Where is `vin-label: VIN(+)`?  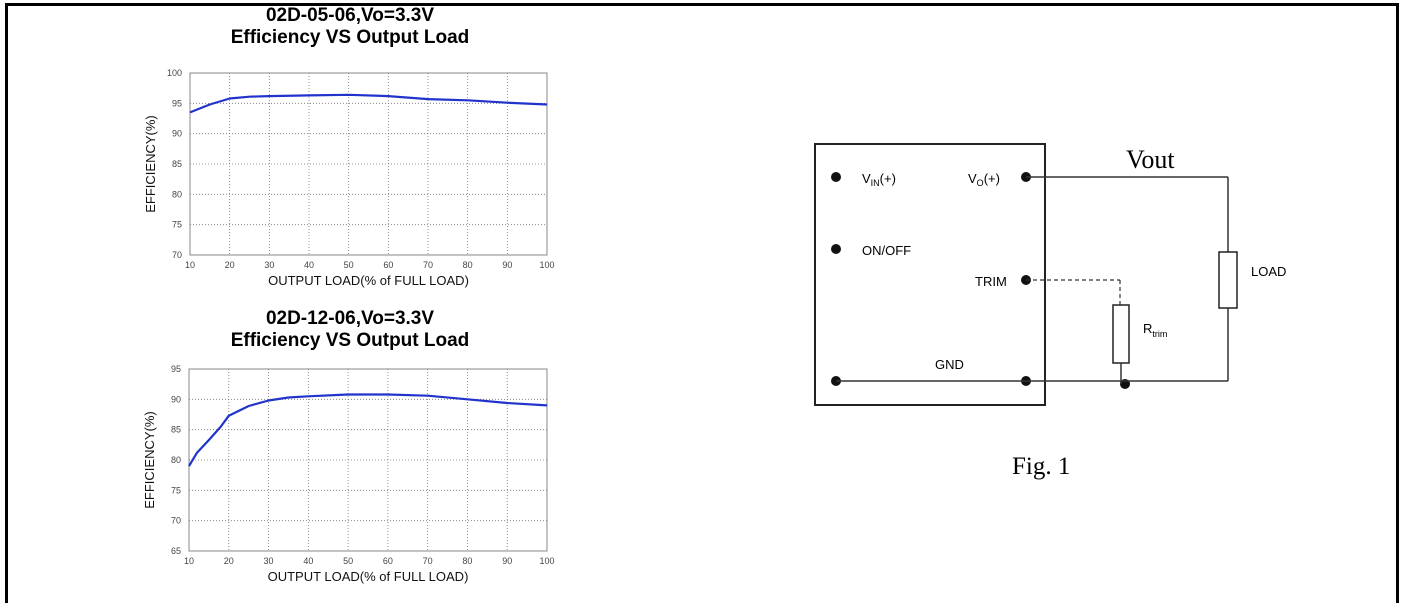
vin-label: VIN(+) is located at coordinates (879, 179).